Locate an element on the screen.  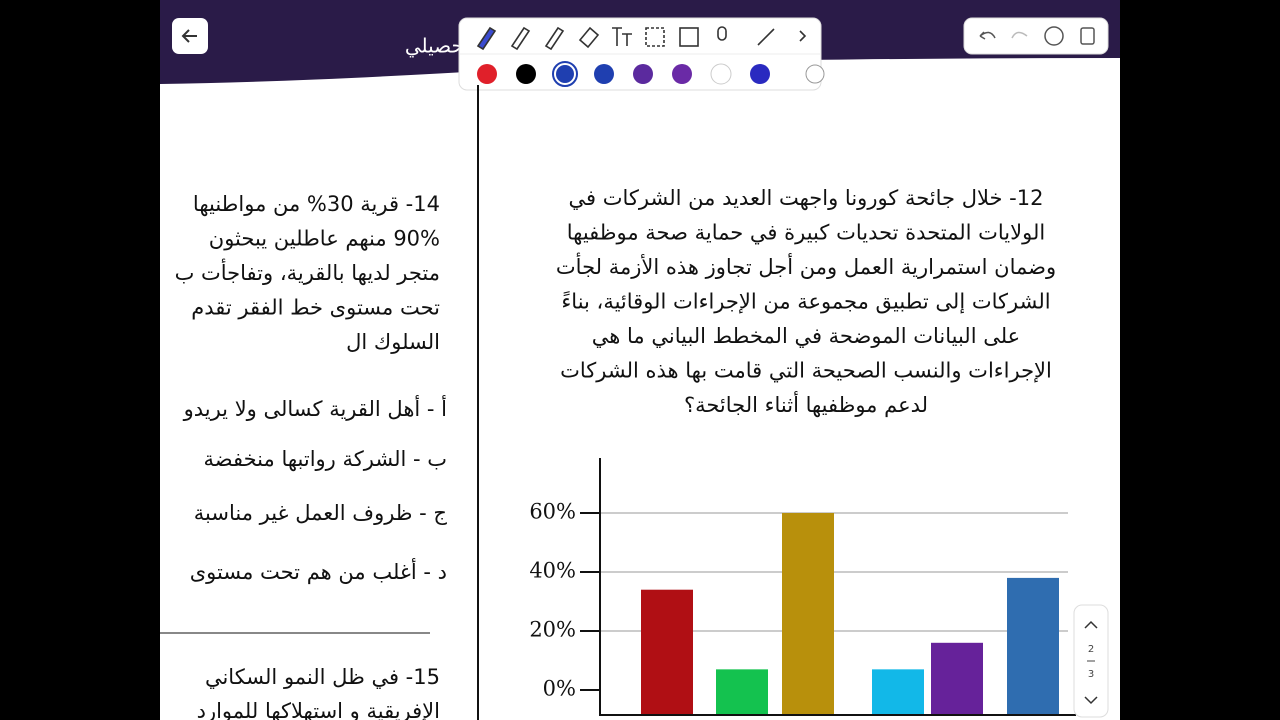
page-down is located at coordinates (1091, 700).